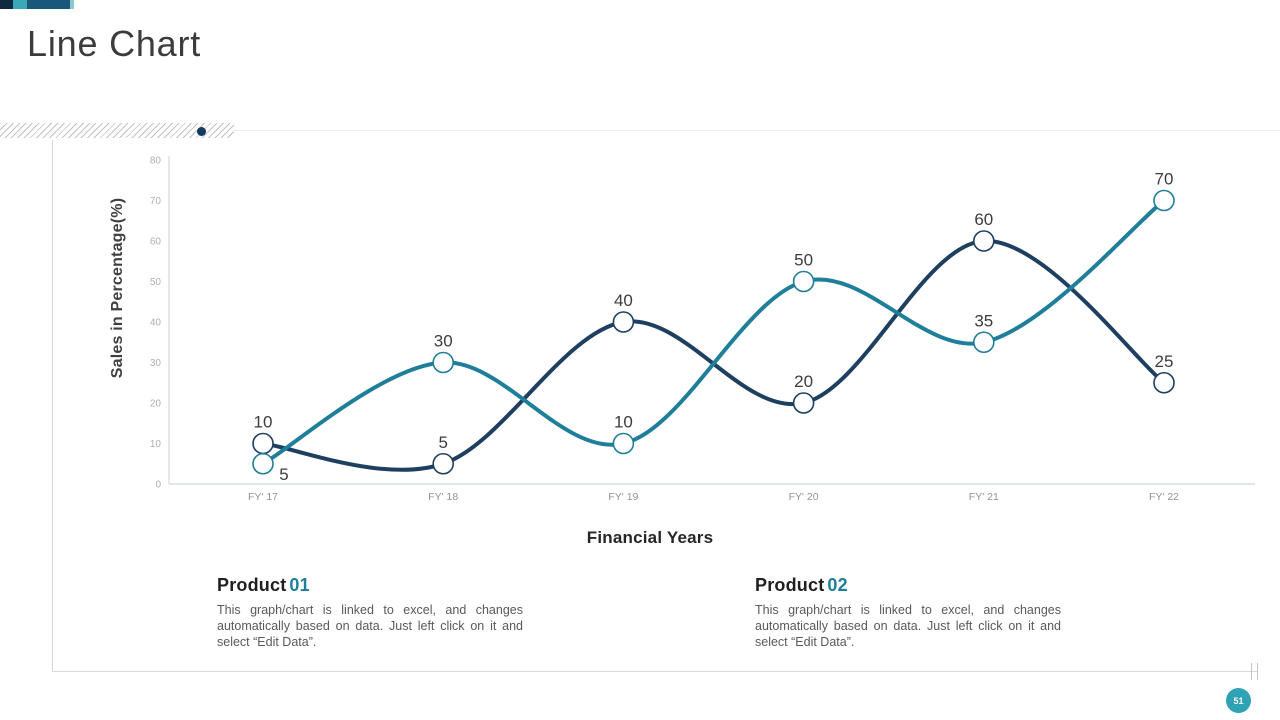 The height and width of the screenshot is (720, 1280). Describe the element at coordinates (1164, 497) in the screenshot. I see `chart-text: FY' 22` at that location.